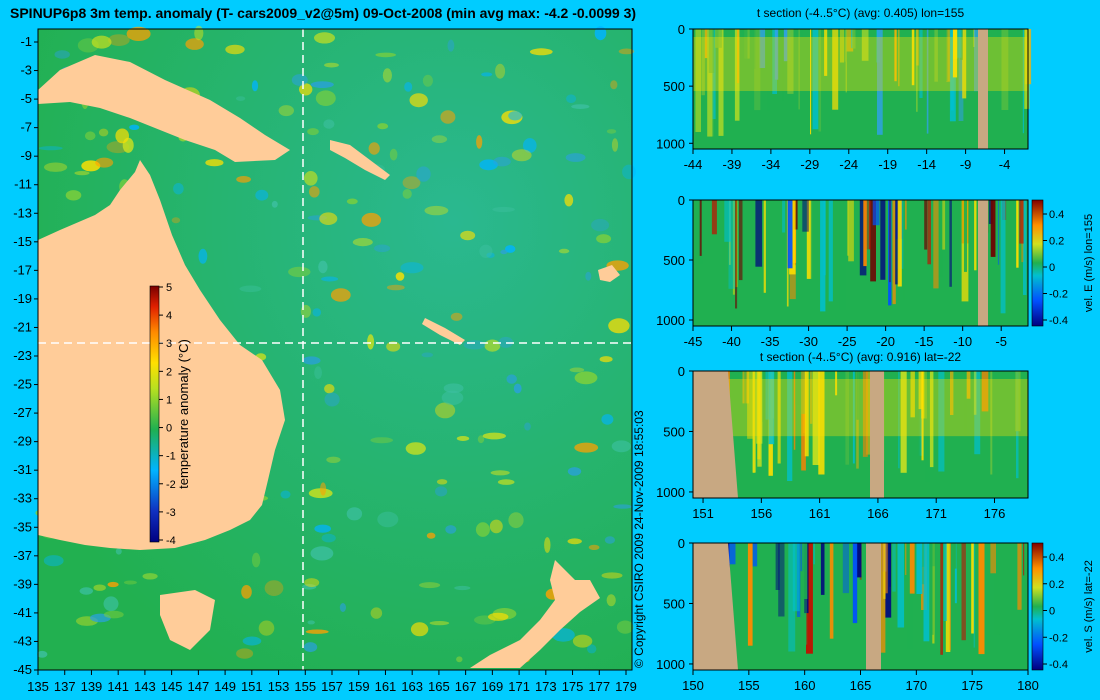  Describe the element at coordinates (749, 685) in the screenshot. I see `panel-x-tick-label: 155` at that location.